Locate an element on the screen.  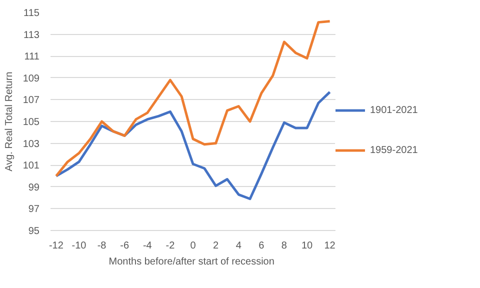
legend-label: 1959-2021 is located at coordinates (394, 150).